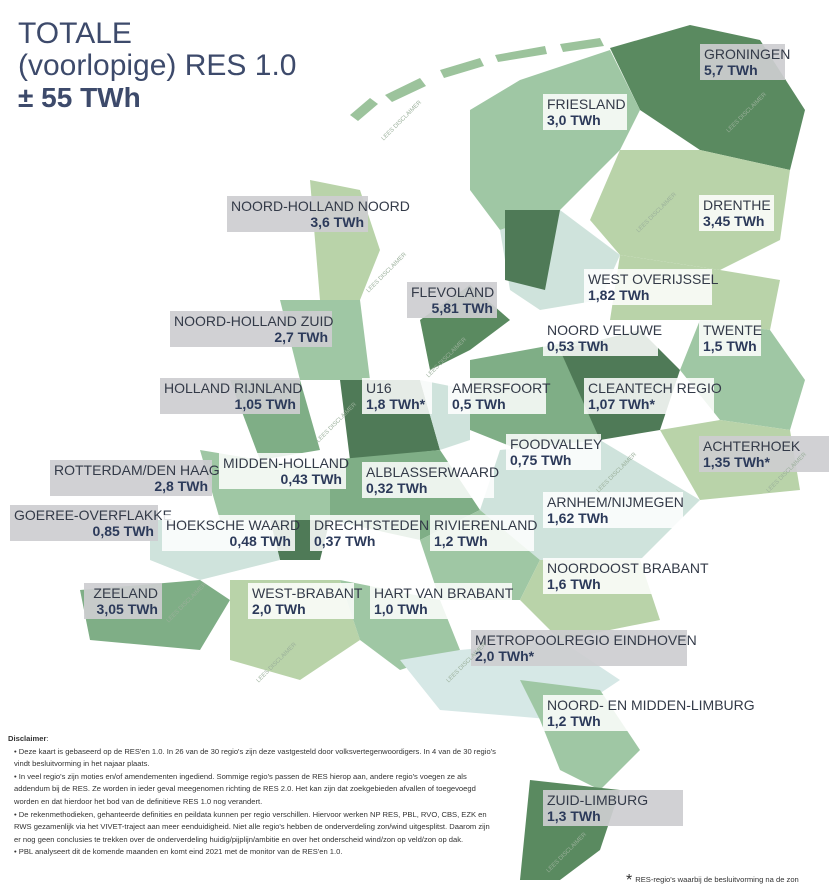 This screenshot has height=888, width=830. What do you see at coordinates (311, 479) in the screenshot?
I see `region-value: 0,43 TWh` at bounding box center [311, 479].